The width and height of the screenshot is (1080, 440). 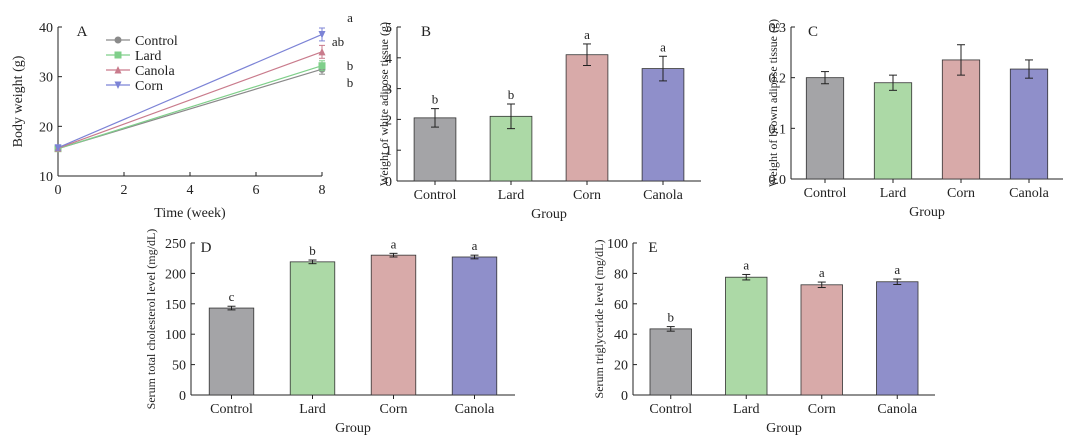 I want to click on series-canola: Canola, so click(x=190, y=98).